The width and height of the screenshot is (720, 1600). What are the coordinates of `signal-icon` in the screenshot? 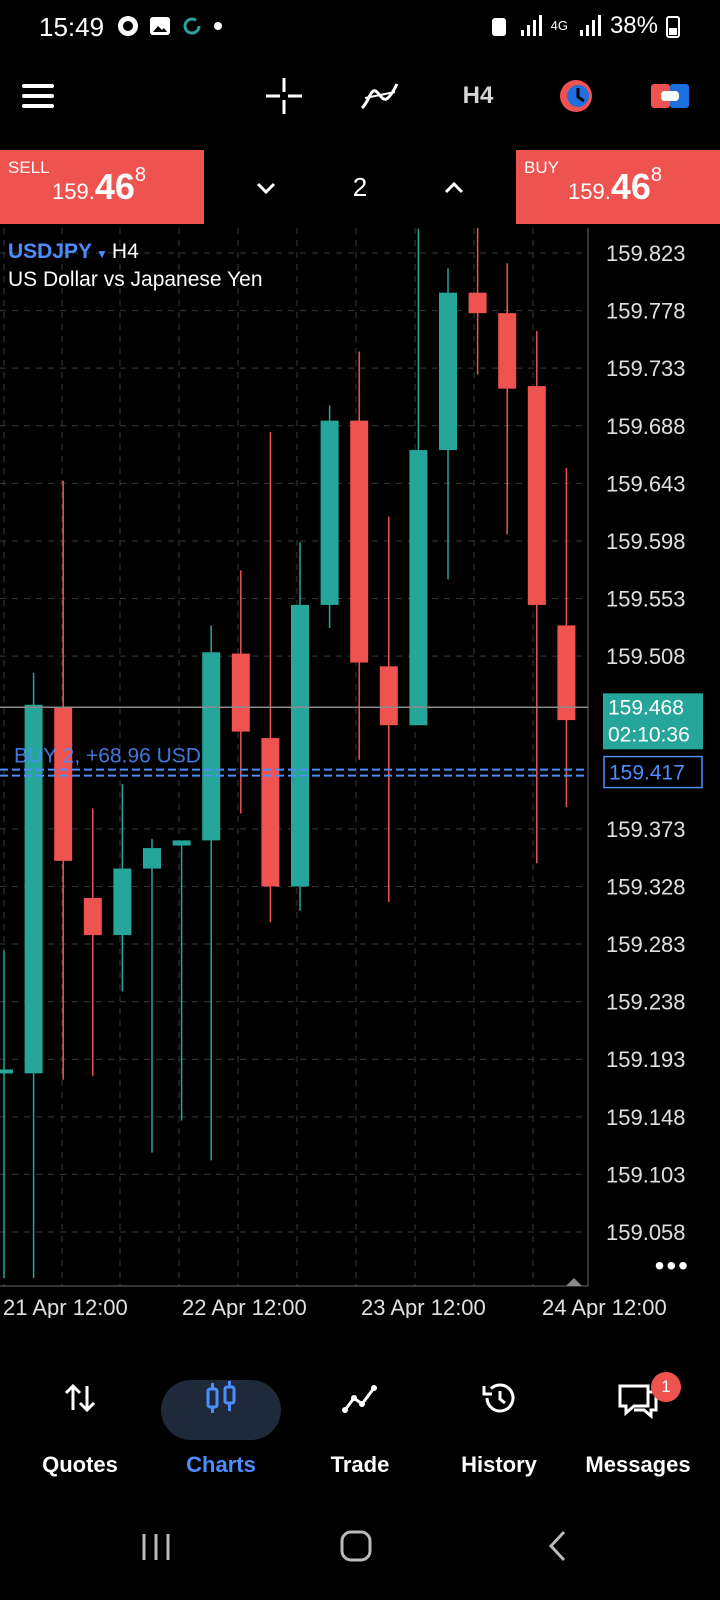 It's located at (531, 25).